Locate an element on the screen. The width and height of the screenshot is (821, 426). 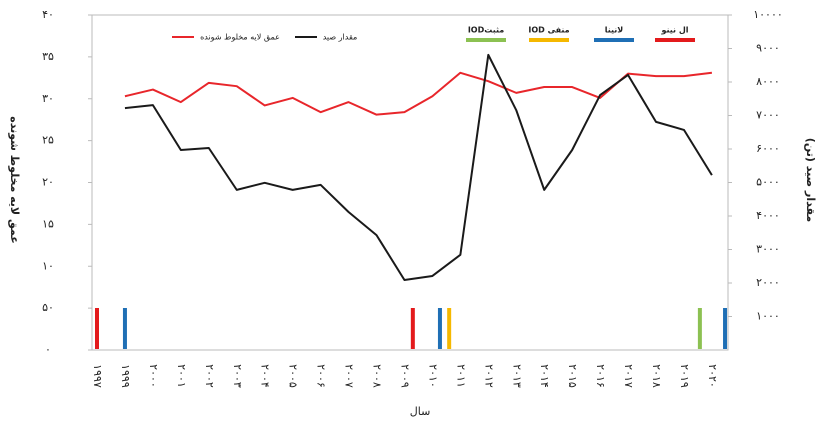
x-tick-label: ۲۰۱۸ is located at coordinates (656, 376).